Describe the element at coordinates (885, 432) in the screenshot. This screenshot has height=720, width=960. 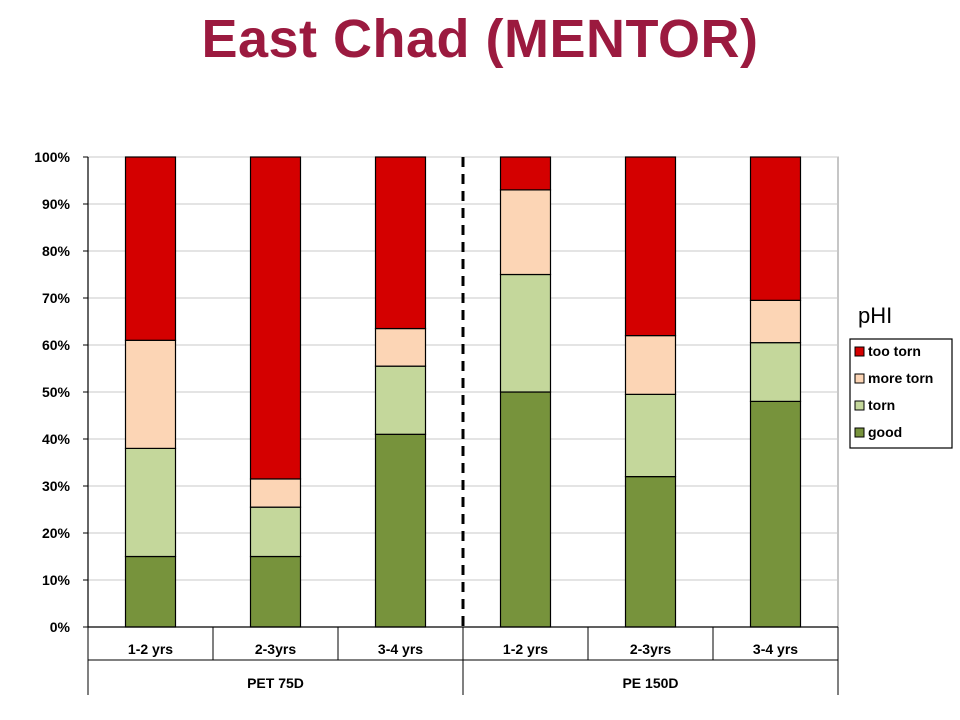
I see `legend-label: good` at that location.